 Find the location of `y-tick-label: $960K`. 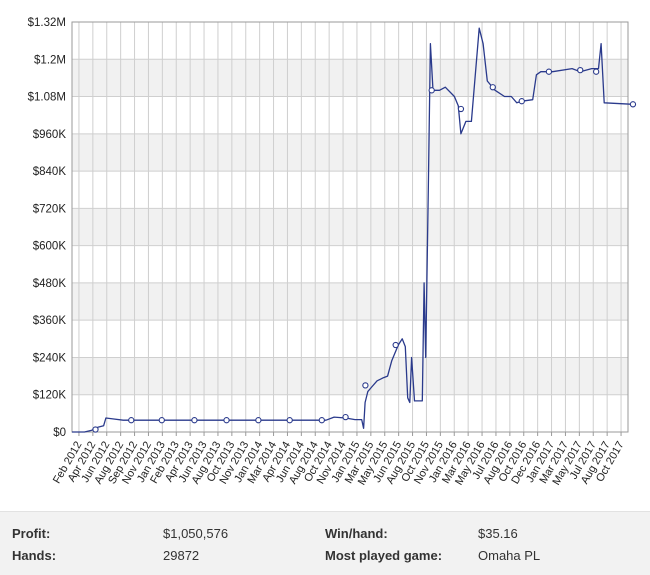

y-tick-label: $960K is located at coordinates (50, 135).